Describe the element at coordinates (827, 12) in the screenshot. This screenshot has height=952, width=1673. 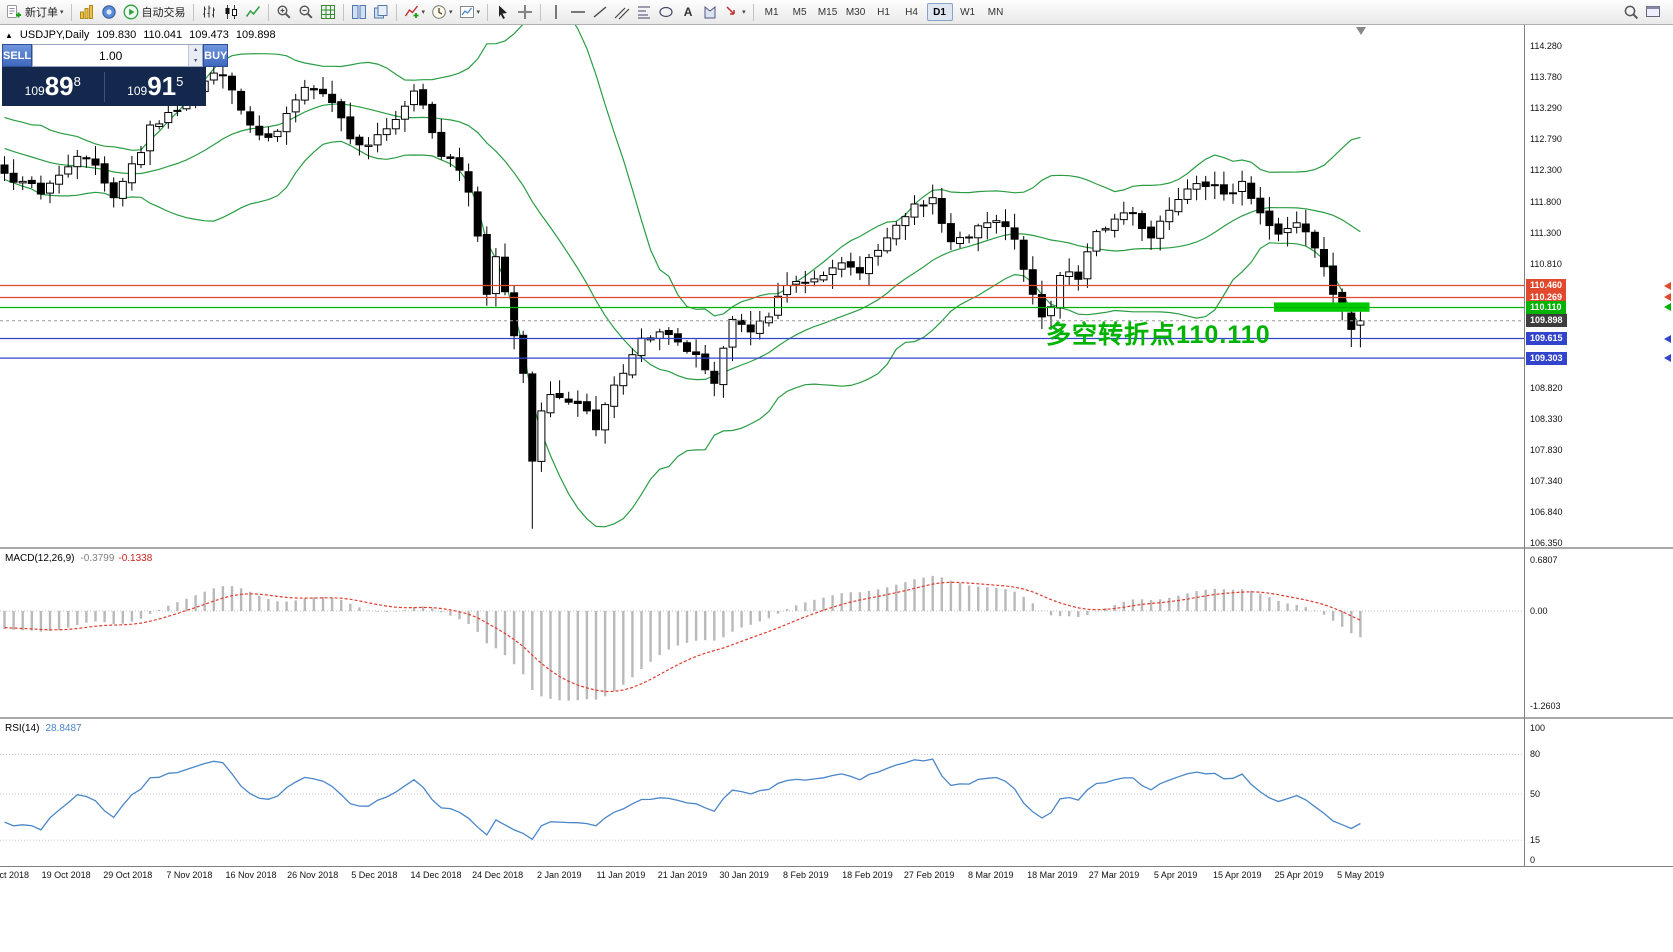
I see `timeframe-m15-button: M15` at that location.